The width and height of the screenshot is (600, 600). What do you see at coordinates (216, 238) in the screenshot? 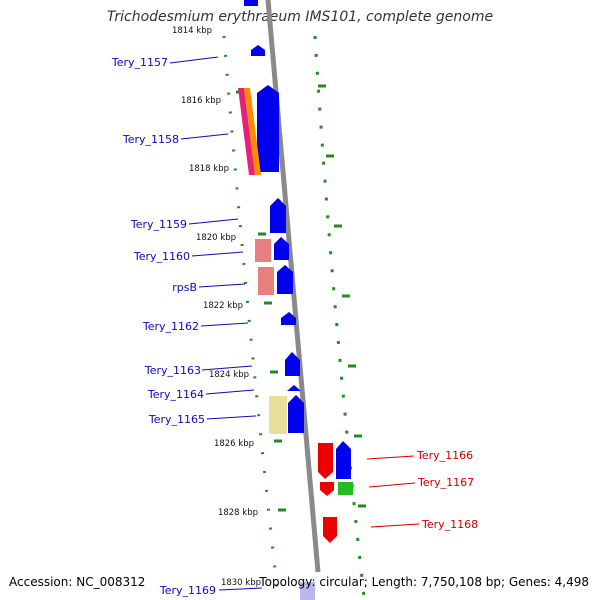
I see `kbp-label: 1820 kbp` at bounding box center [216, 238].